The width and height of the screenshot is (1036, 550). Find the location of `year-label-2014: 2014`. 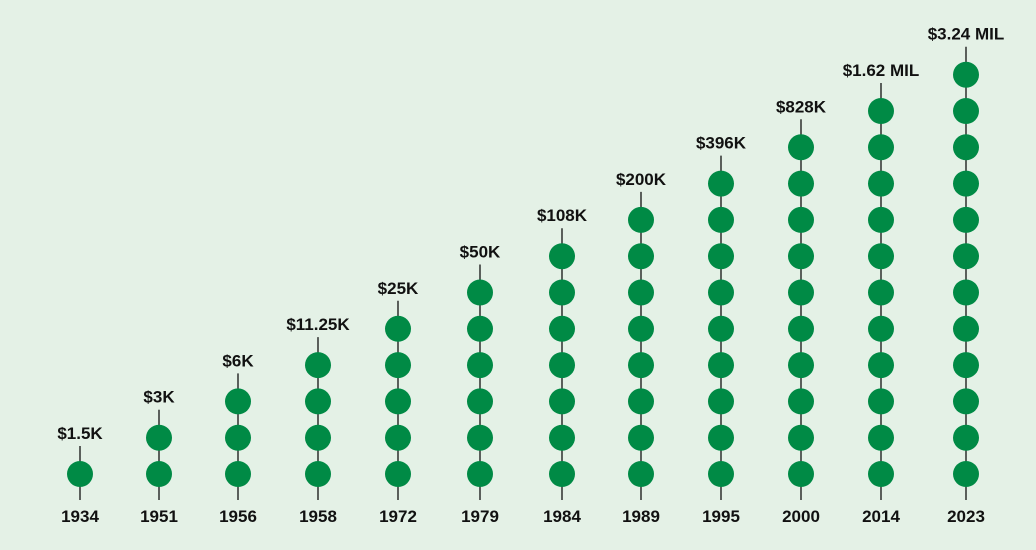

year-label-2014: 2014 is located at coordinates (881, 516).